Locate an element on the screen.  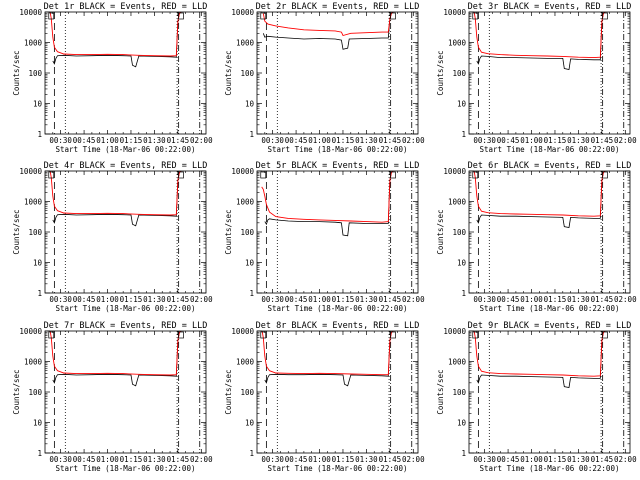
panel-title: Det 2r BLACK = Events, RED = LLD is located at coordinates (338, 7).